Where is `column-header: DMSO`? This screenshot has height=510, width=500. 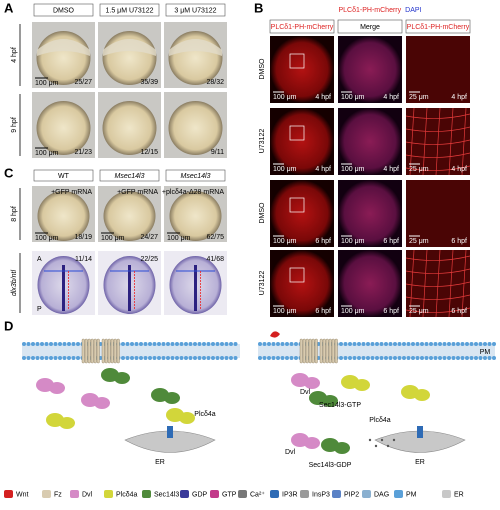
column-header: DMSO is located at coordinates (64, 10).